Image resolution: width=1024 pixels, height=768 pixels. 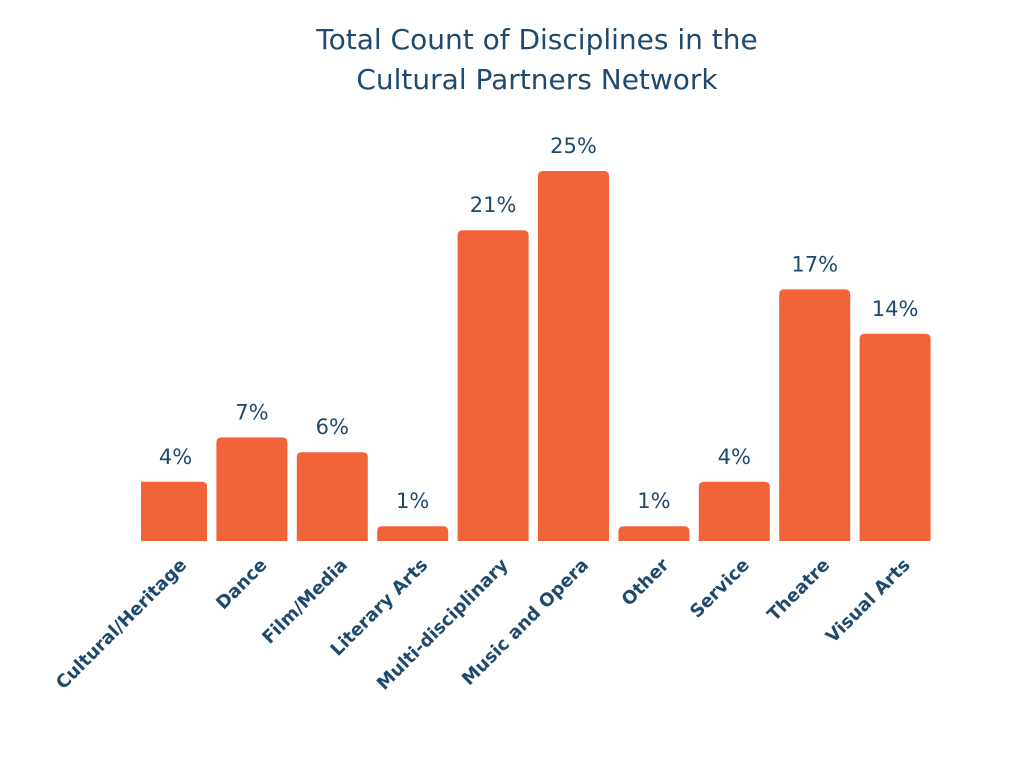 I want to click on x-tick-label: Cultural/Heritage, so click(x=121, y=624).